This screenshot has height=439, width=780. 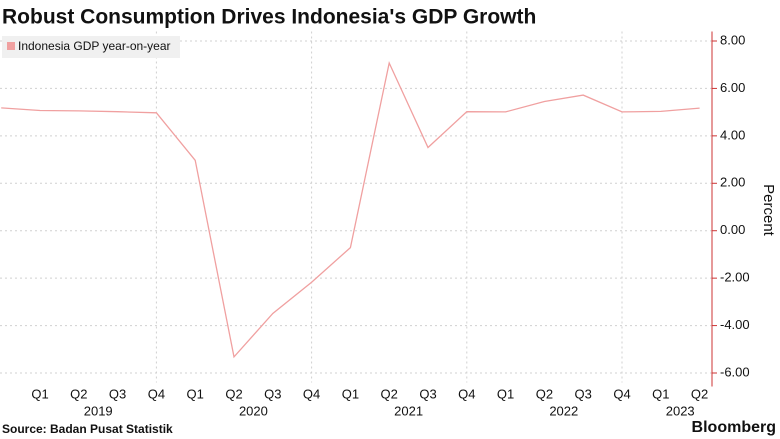 I want to click on year-label: 2021, so click(x=408, y=410).